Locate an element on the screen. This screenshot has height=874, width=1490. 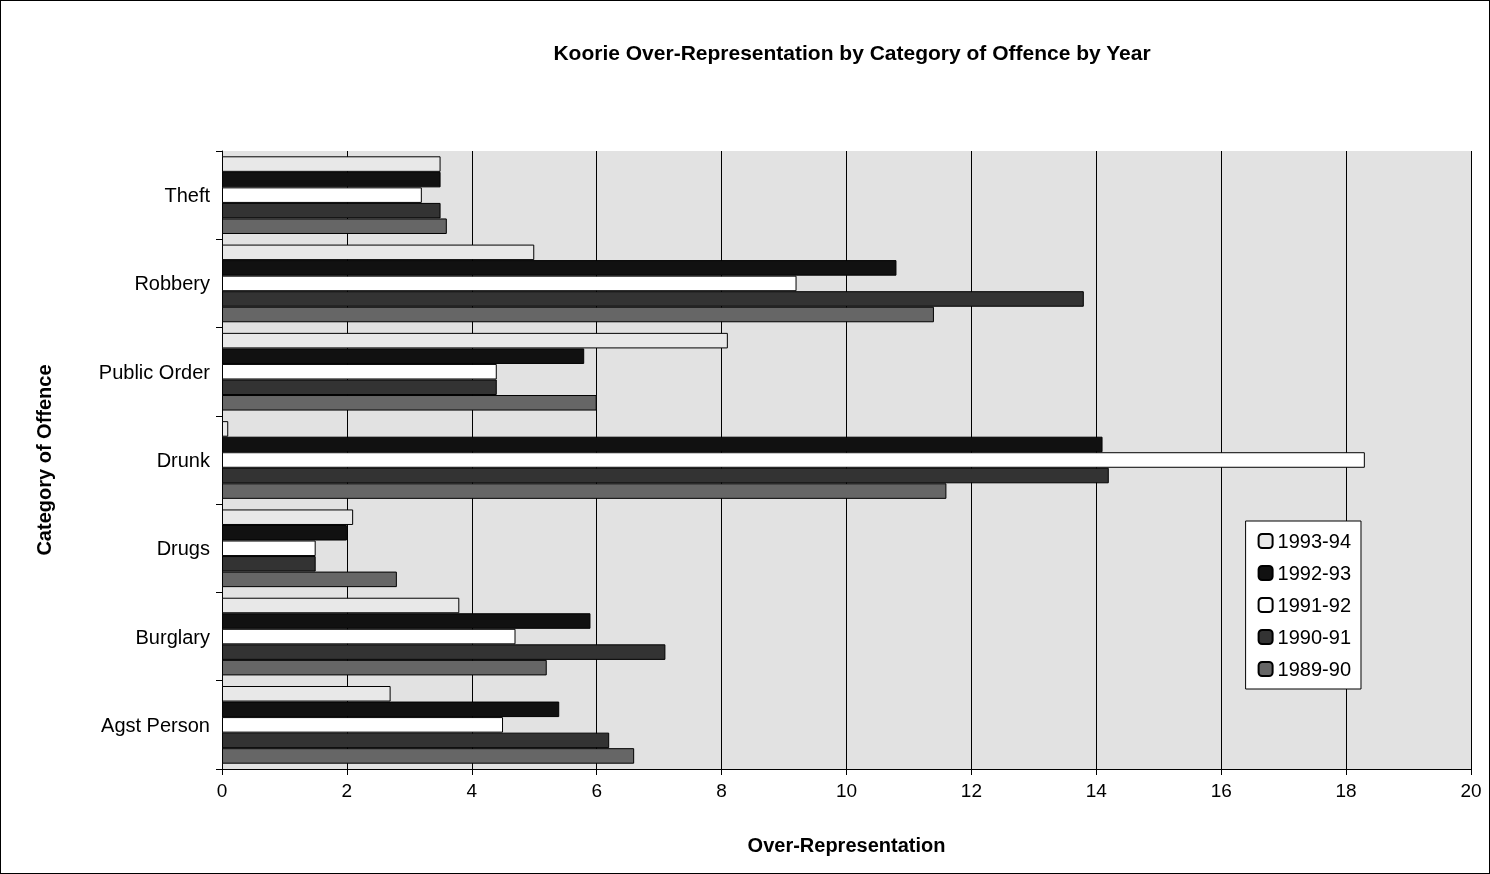
x-tick-label: 6 is located at coordinates (596, 790).